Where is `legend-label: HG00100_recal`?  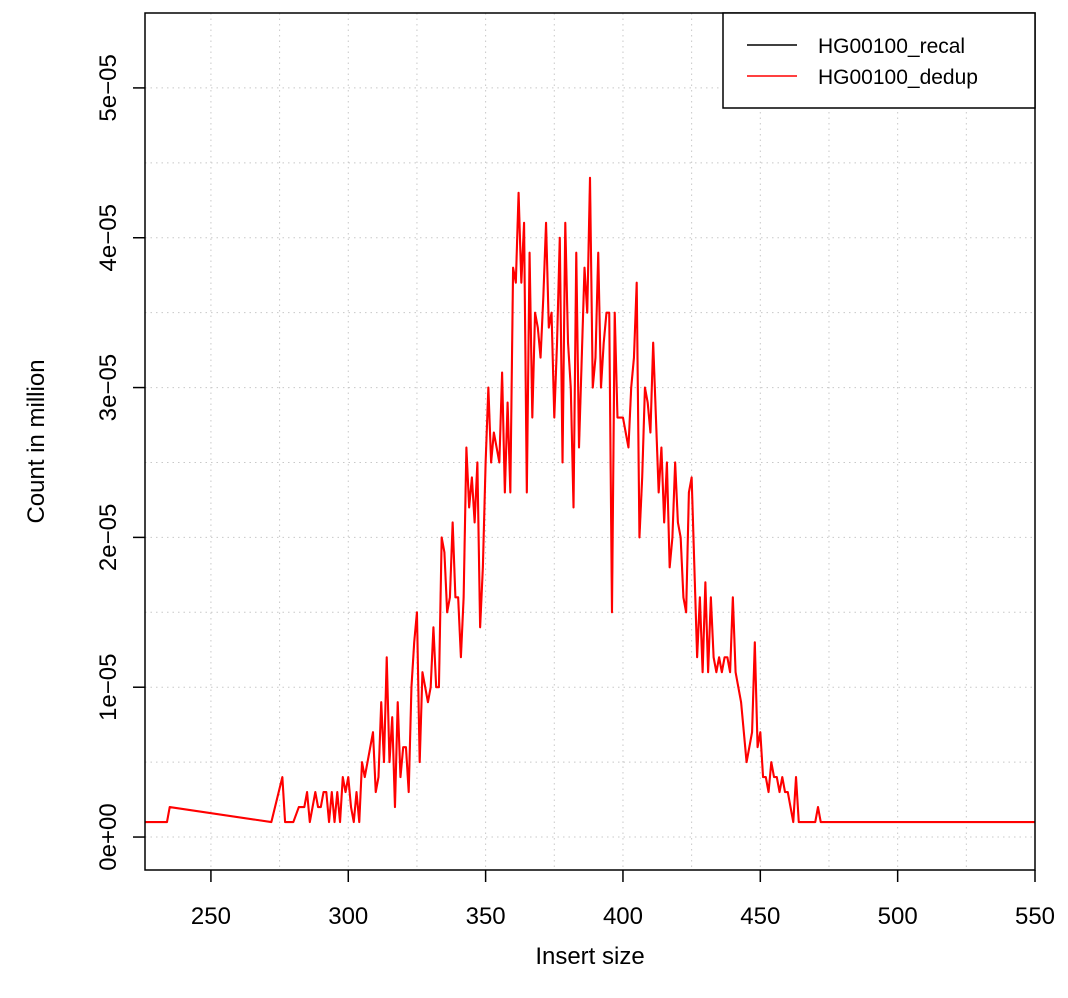 legend-label: HG00100_recal is located at coordinates (891, 46).